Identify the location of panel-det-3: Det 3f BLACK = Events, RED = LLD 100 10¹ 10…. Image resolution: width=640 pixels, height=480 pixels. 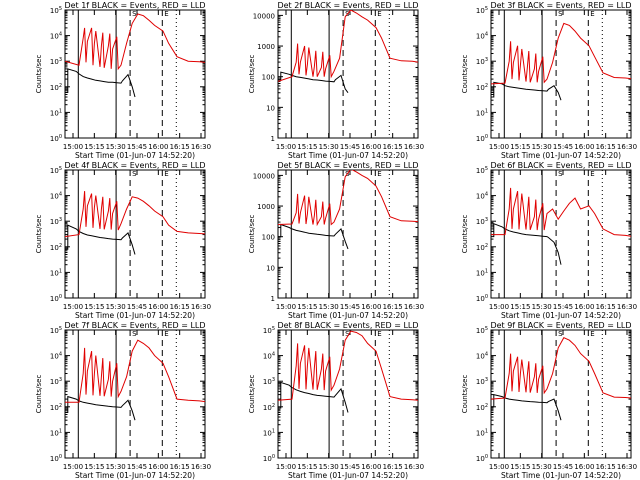
(549, 80).